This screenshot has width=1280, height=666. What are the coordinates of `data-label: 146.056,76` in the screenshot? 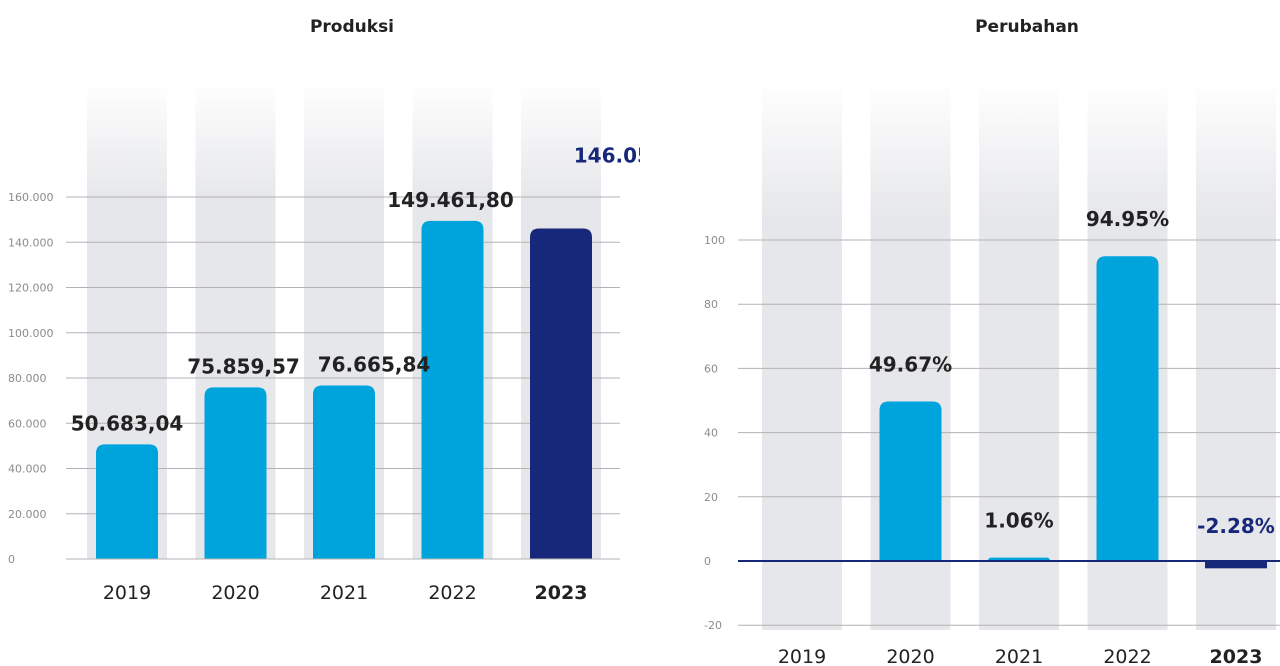 It's located at (607, 156).